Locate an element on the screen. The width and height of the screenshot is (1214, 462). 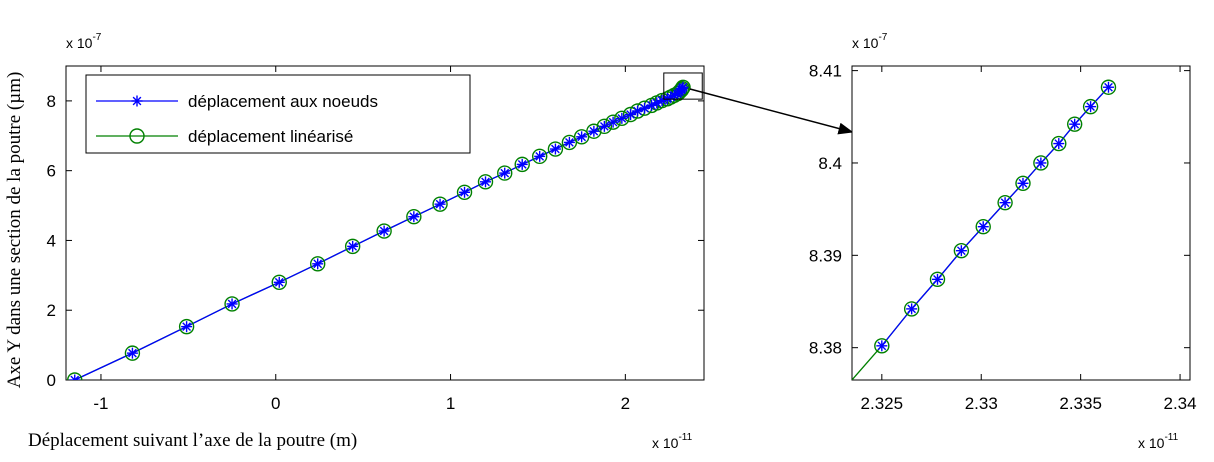
inset-y-tick-label: 8.4 is located at coordinates (830, 163).